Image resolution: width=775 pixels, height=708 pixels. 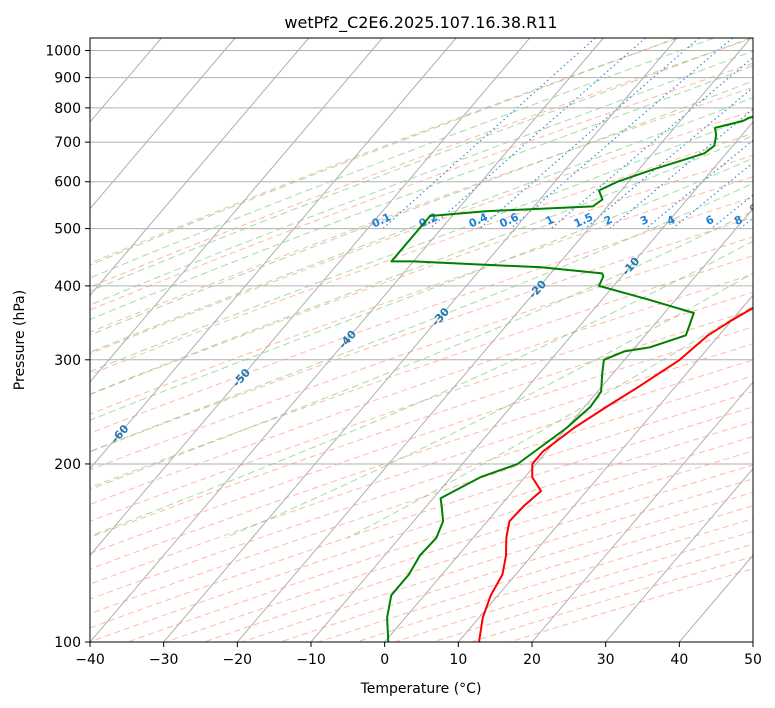 What do you see at coordinates (583, 220) in the screenshot?
I see `mixing-ratio-label: 1.5` at bounding box center [583, 220].